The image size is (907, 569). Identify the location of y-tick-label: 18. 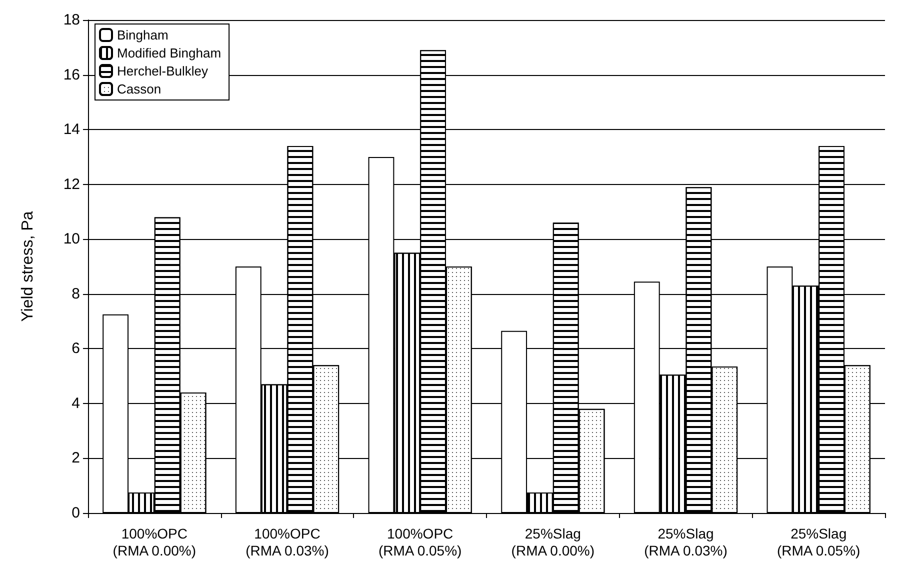
(71, 20).